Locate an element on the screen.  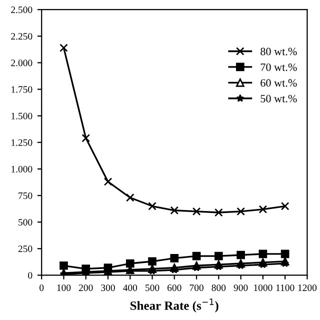
y-tick-label: 750 is located at coordinates (25, 195).